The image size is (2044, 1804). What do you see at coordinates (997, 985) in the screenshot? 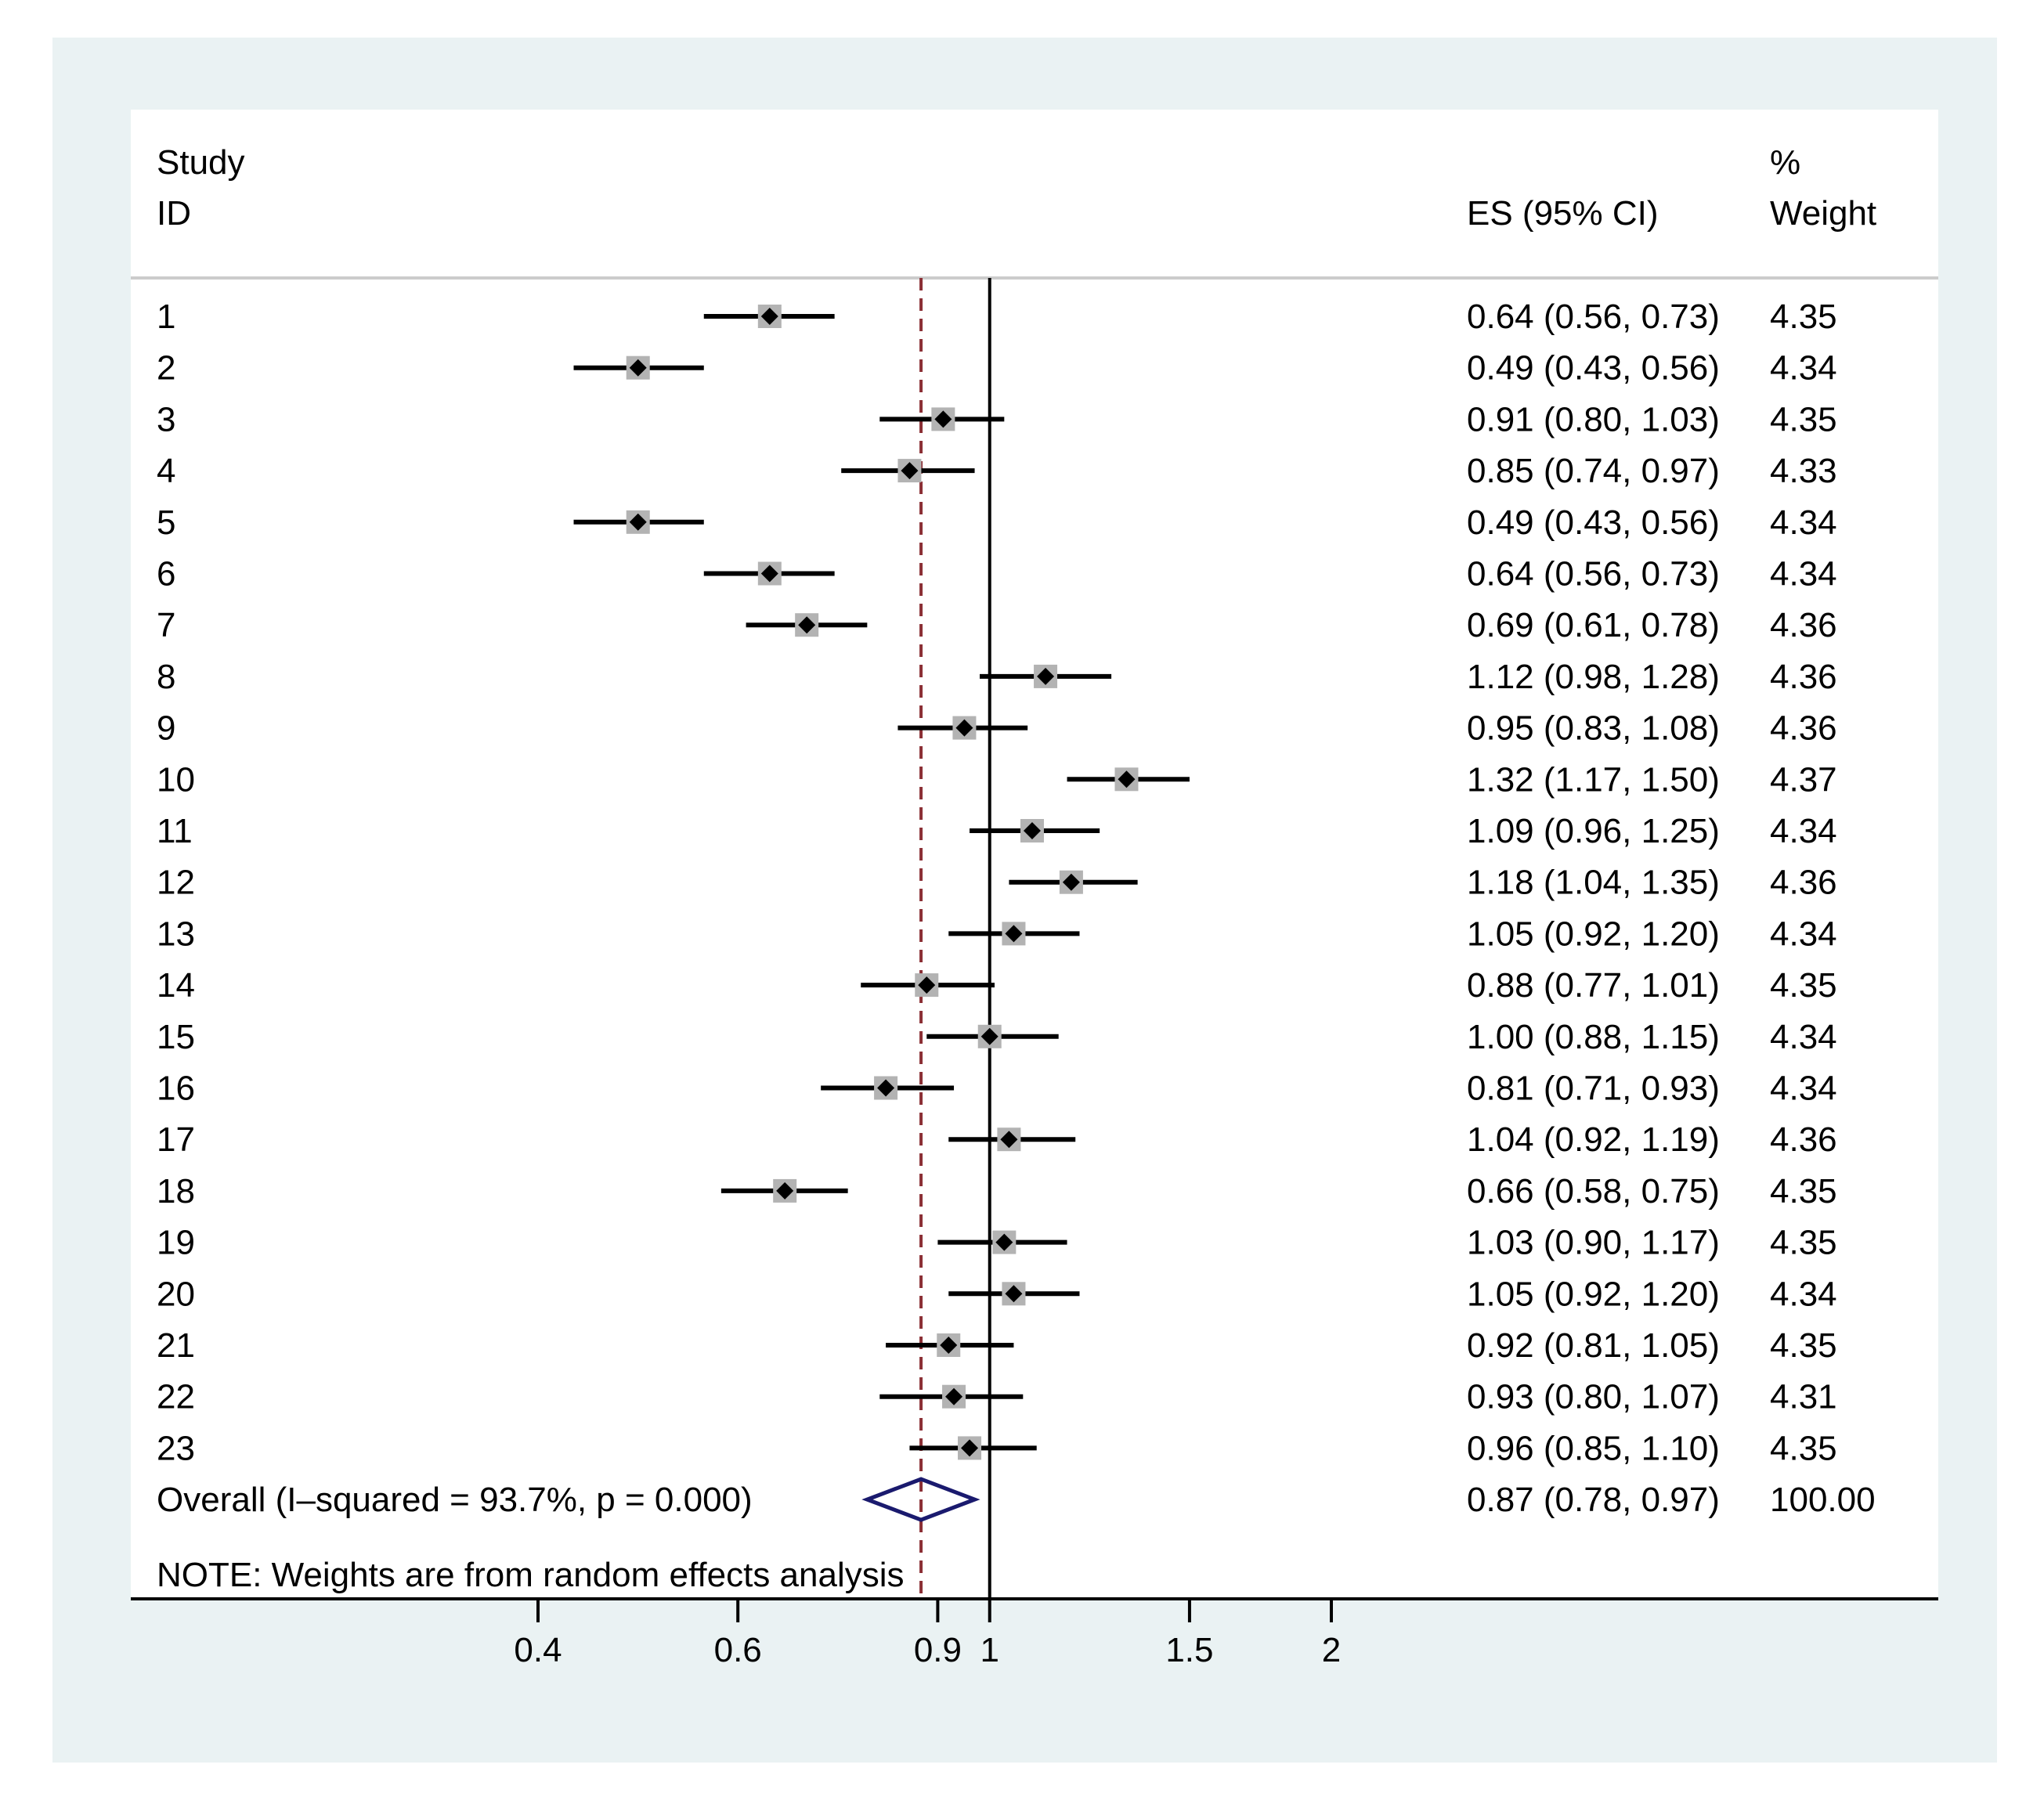
I see `study-row: 14 0.88 (0.77, 1.01) 4.35` at bounding box center [997, 985].